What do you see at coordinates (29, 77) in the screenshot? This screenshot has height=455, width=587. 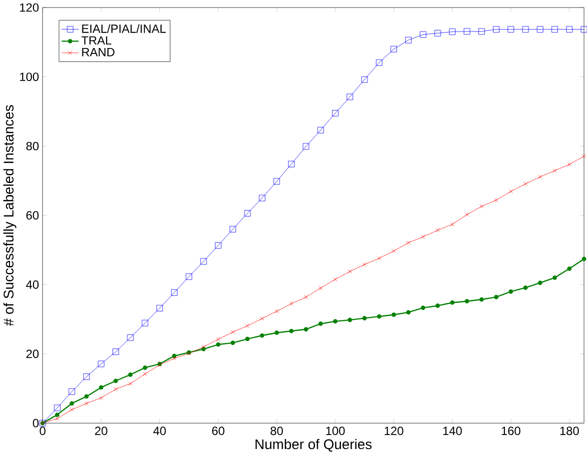 I see `y-tick-label: 100` at bounding box center [29, 77].